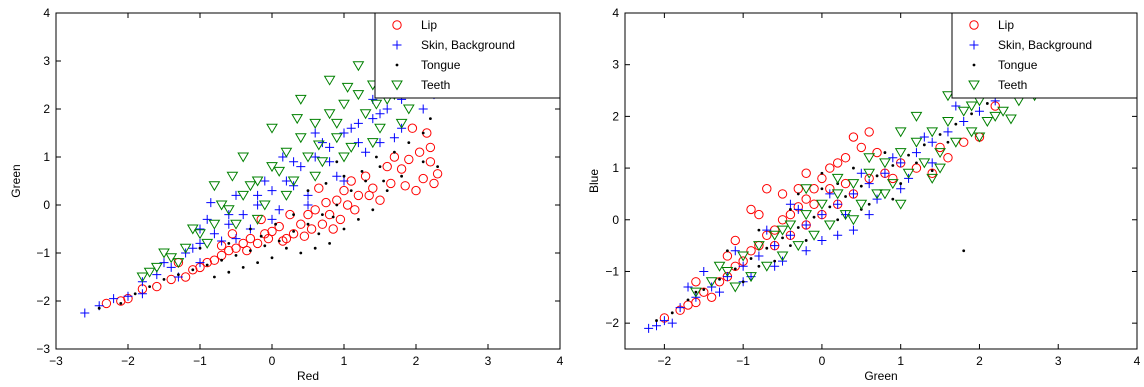  Describe the element at coordinates (272, 361) in the screenshot. I see `x-tick-label: 0` at that location.